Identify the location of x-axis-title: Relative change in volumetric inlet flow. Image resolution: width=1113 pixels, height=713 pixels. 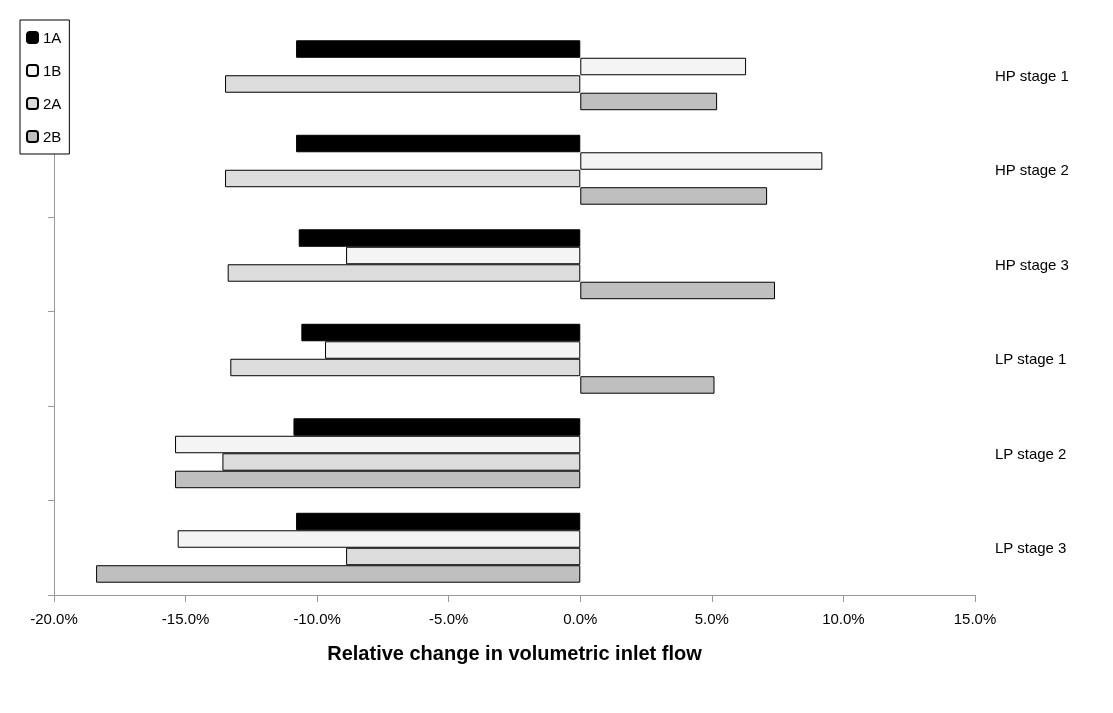
(515, 653).